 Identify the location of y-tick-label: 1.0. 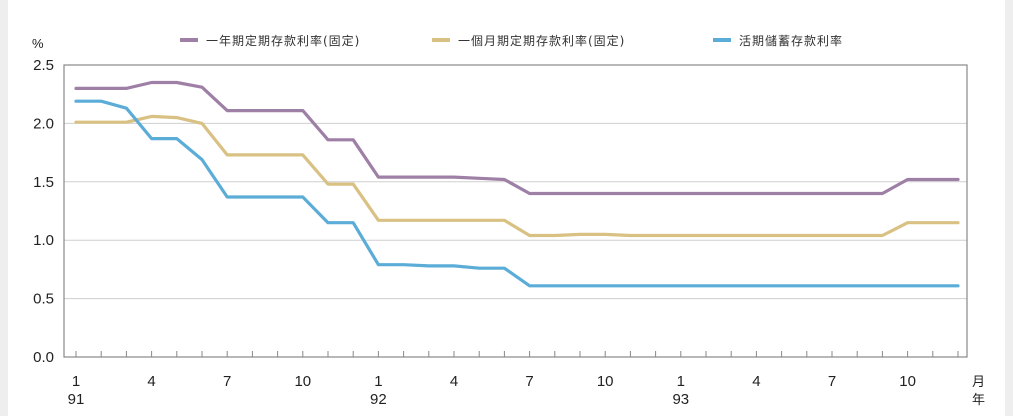
(43, 240).